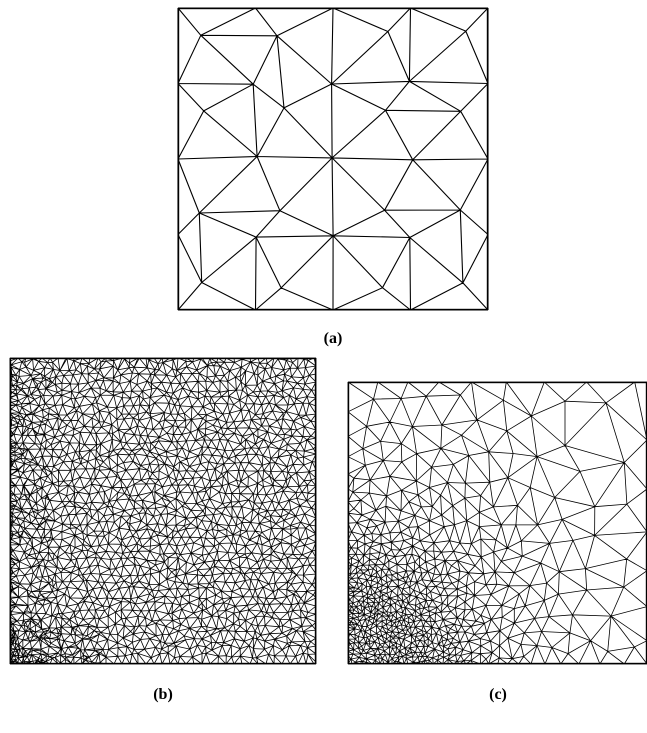 The height and width of the screenshot is (733, 647). Describe the element at coordinates (163, 694) in the screenshot. I see `caption-b: (b)` at that location.